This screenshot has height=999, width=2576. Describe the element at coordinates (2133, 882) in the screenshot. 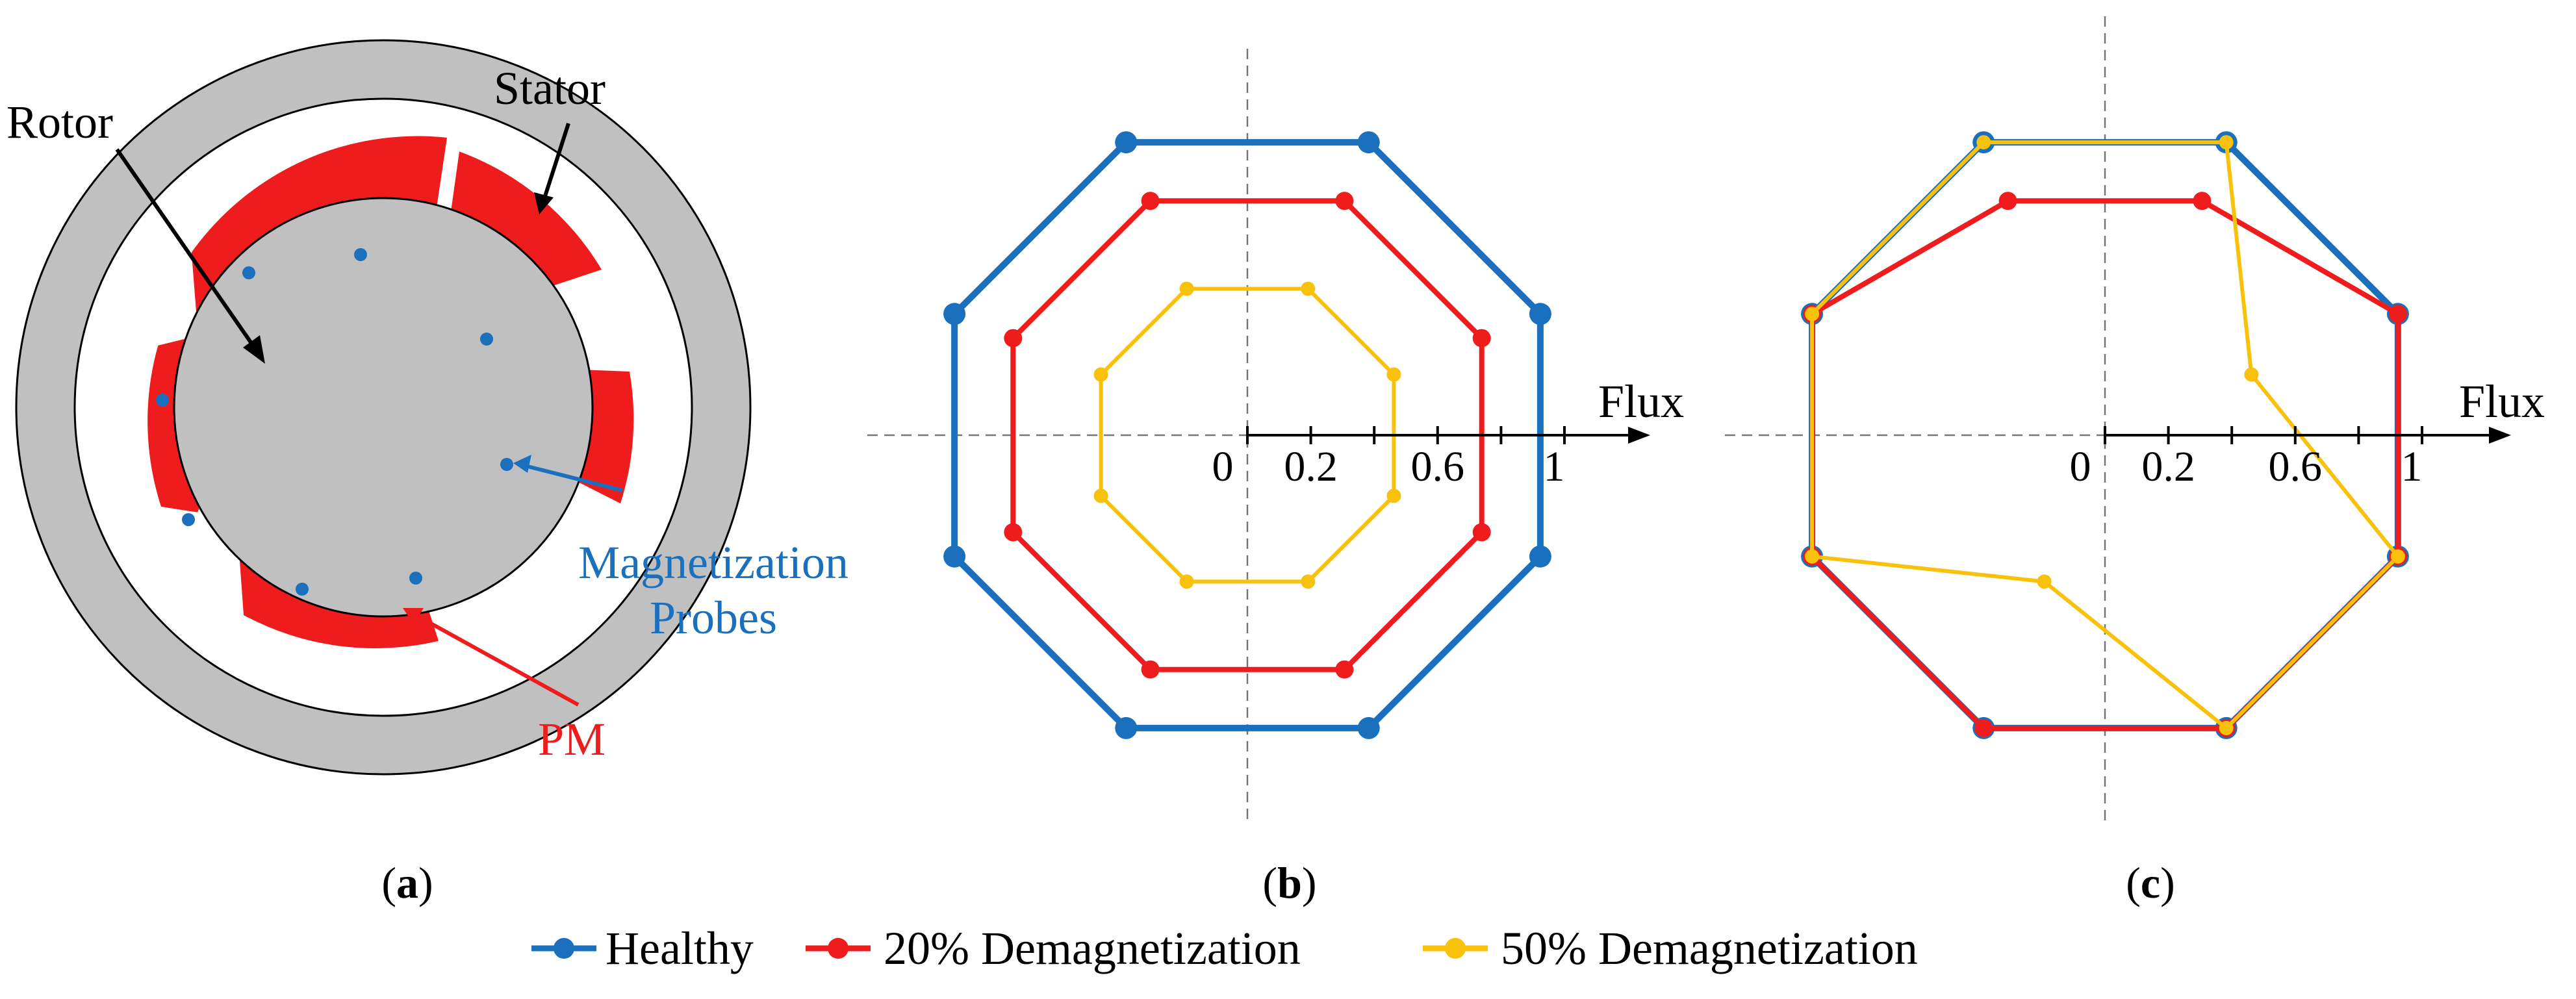

I see `caption-c-open: (` at that location.